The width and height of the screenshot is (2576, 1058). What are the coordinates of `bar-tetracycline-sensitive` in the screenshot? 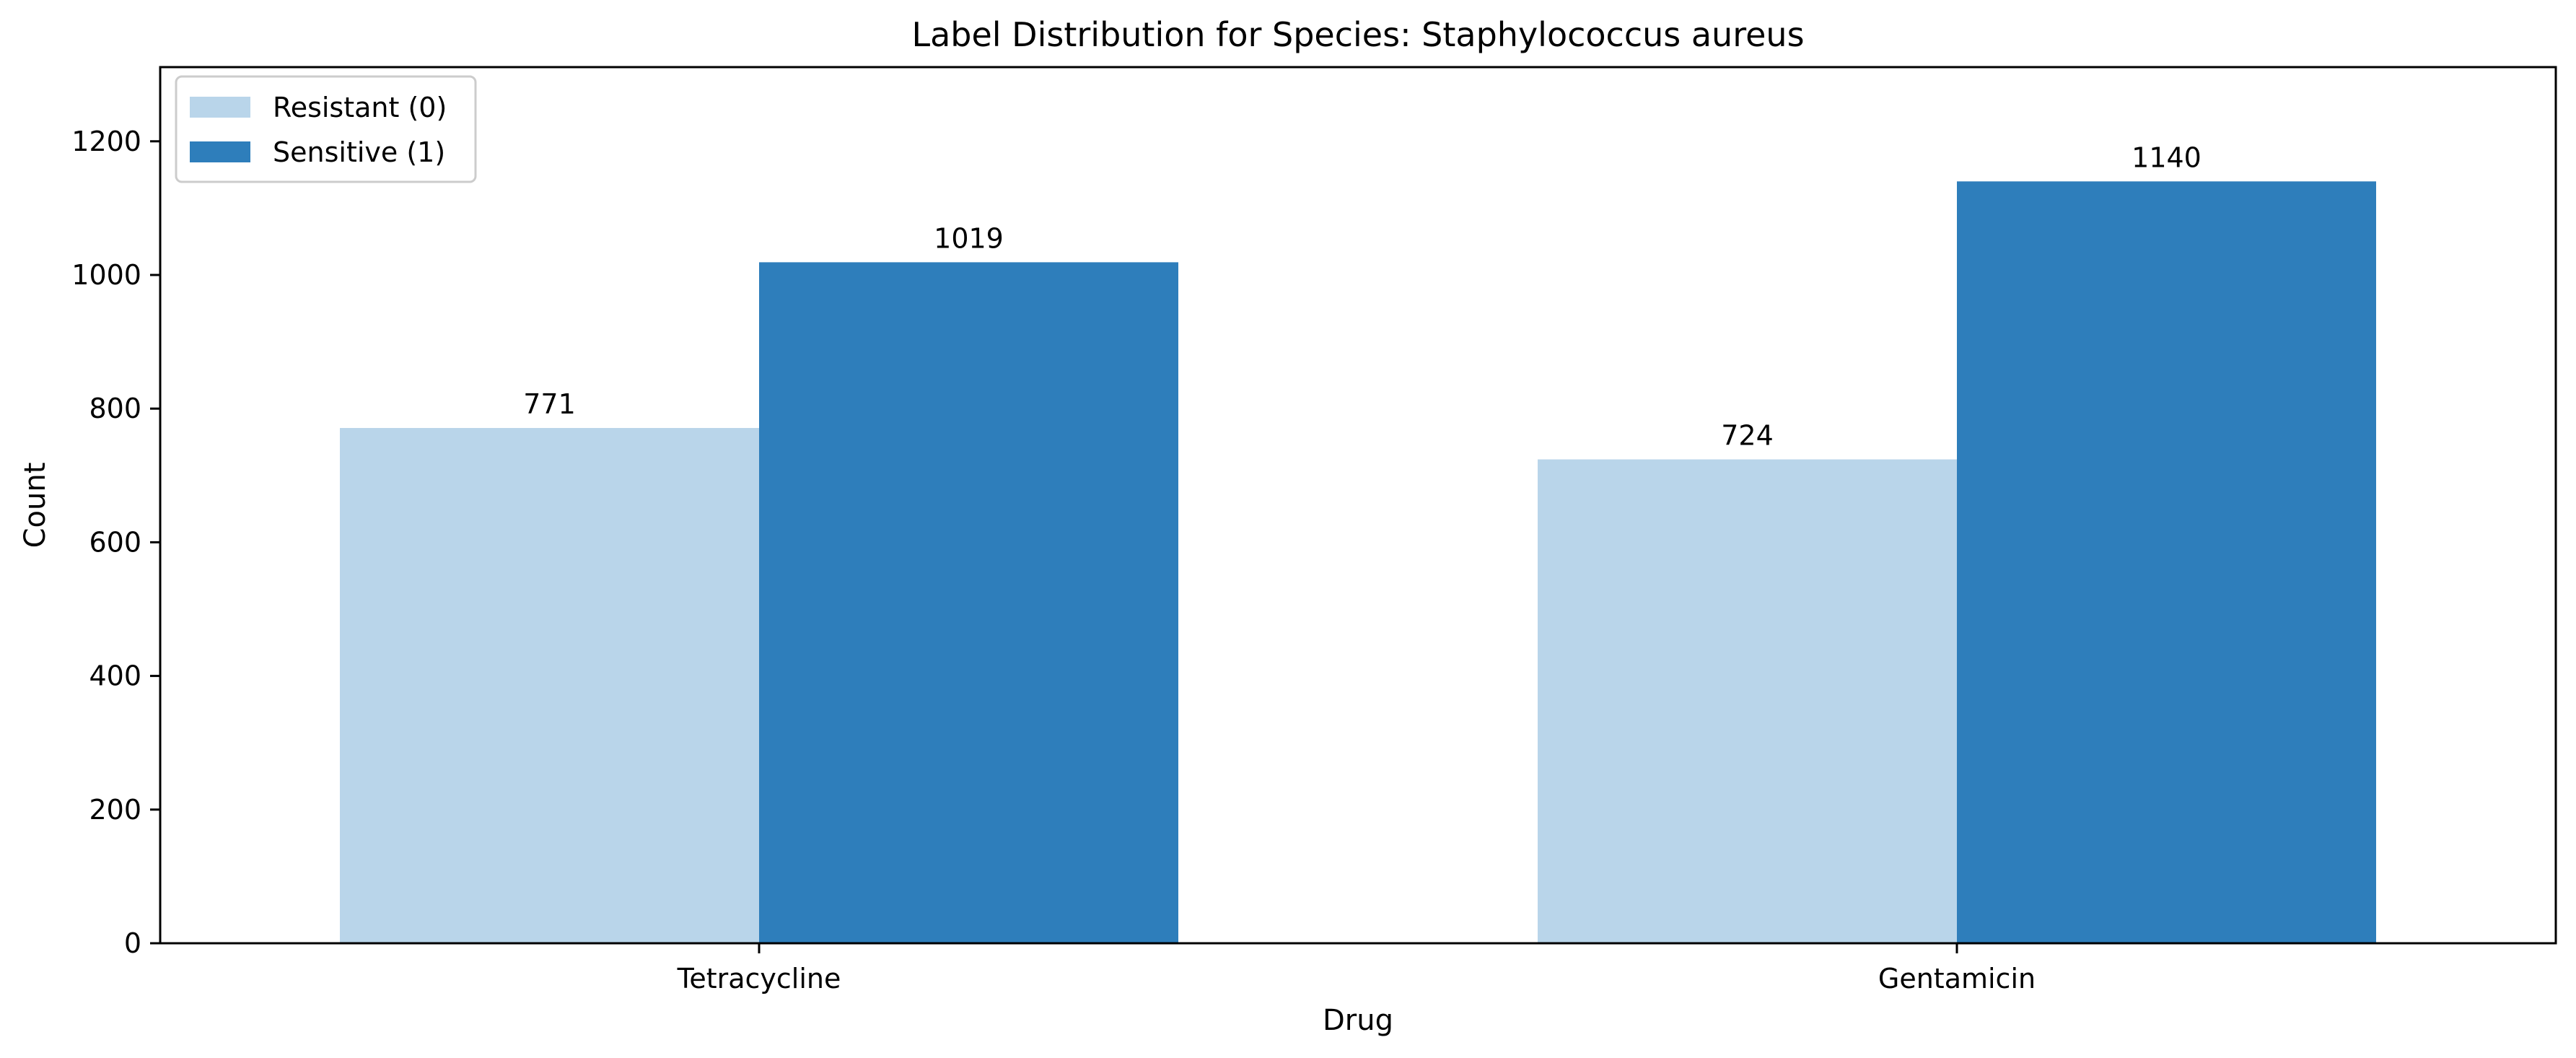 It's located at (968, 602).